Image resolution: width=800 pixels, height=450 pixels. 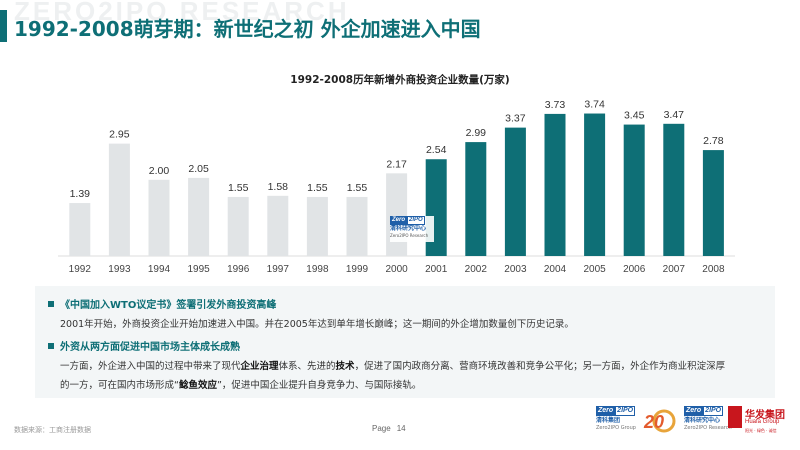 I want to click on bar-2000, so click(x=397, y=214).